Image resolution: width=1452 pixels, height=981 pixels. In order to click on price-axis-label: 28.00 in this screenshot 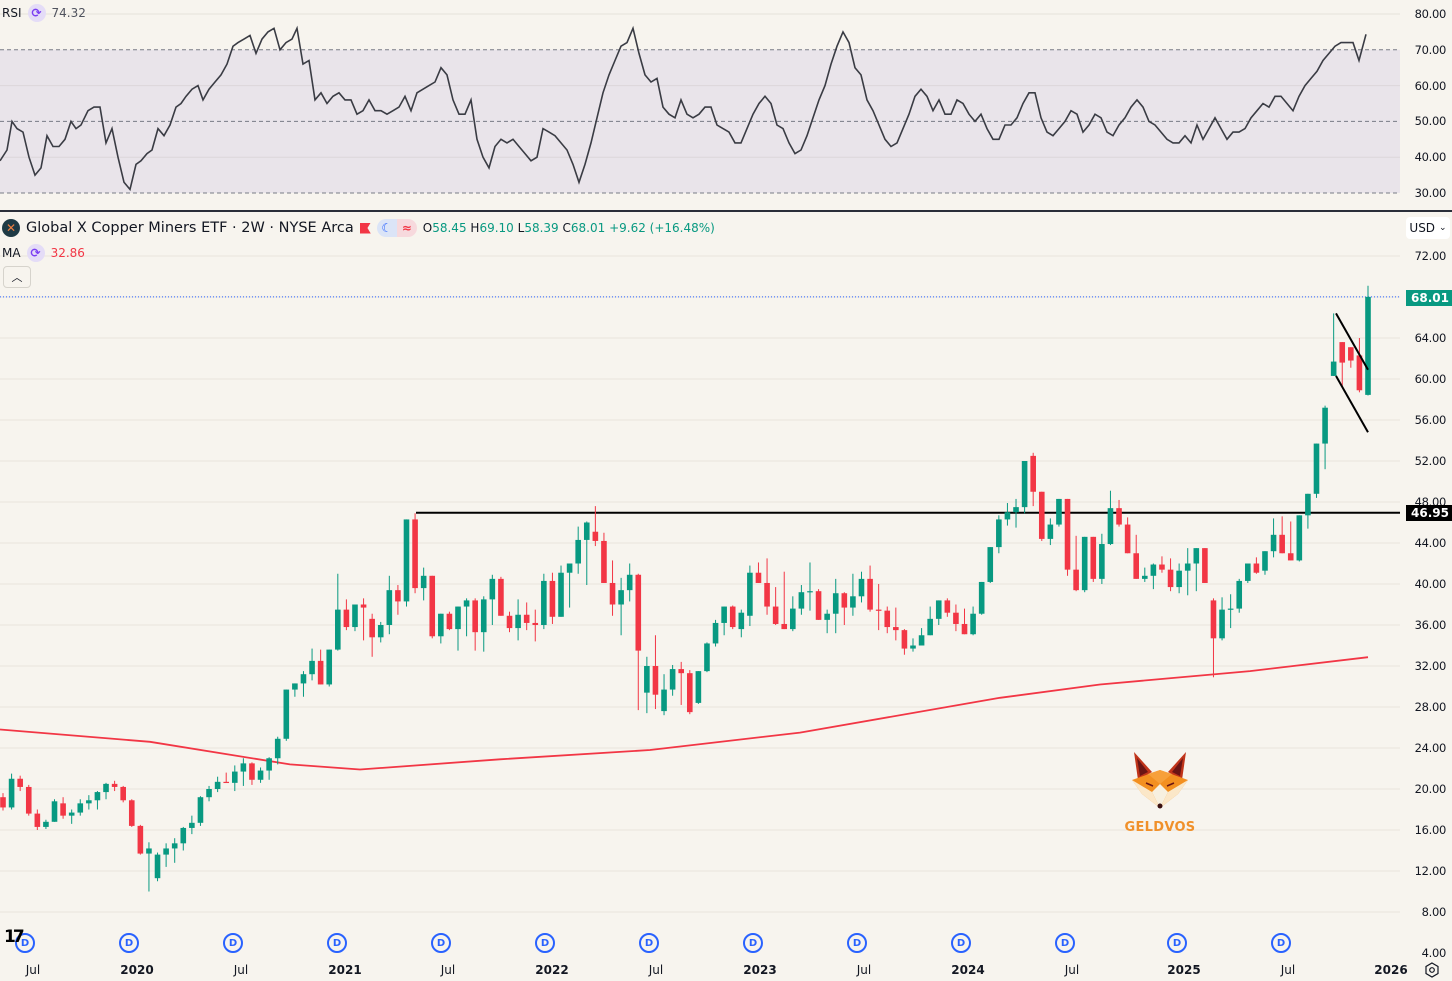, I will do `click(1430, 707)`.